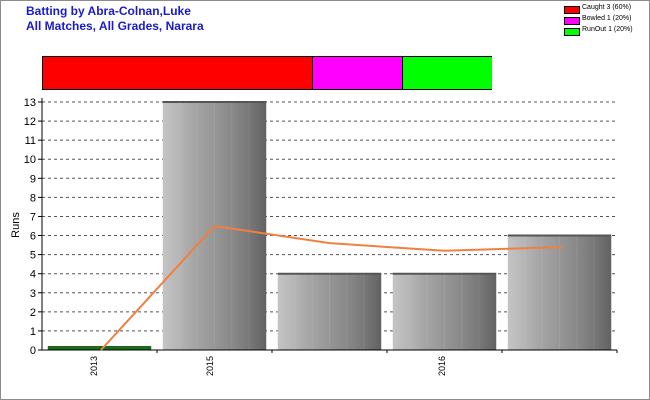 This screenshot has height=400, width=650. I want to click on legend-label-bowled: Bowled 1 (20%), so click(607, 18).